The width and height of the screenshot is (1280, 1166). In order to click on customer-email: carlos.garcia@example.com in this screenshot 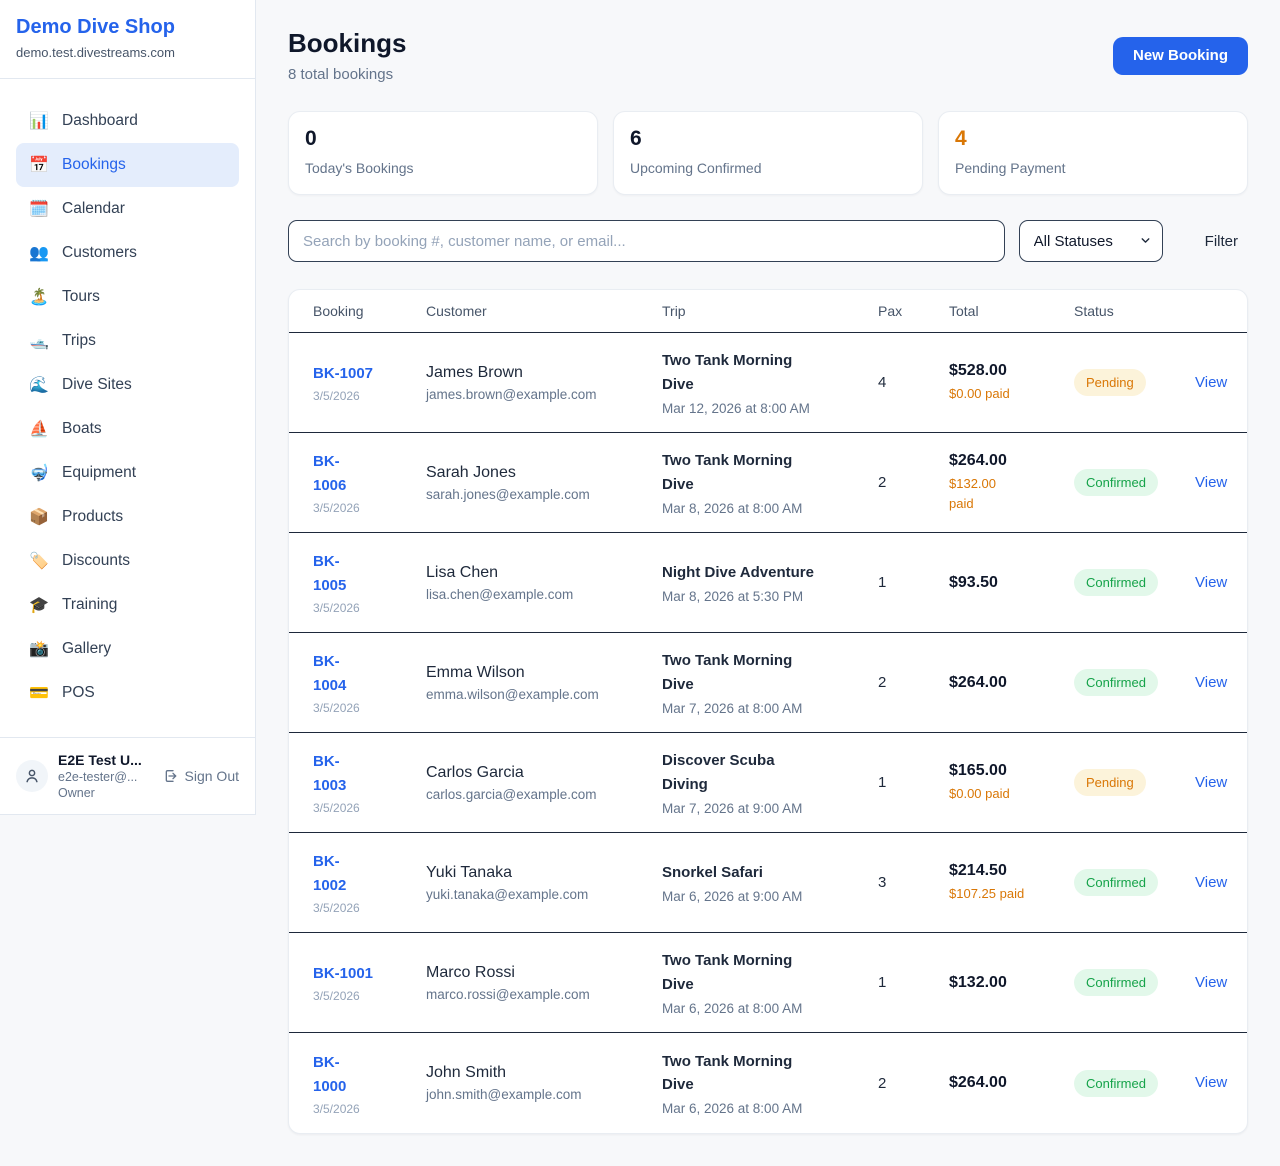, I will do `click(511, 794)`.